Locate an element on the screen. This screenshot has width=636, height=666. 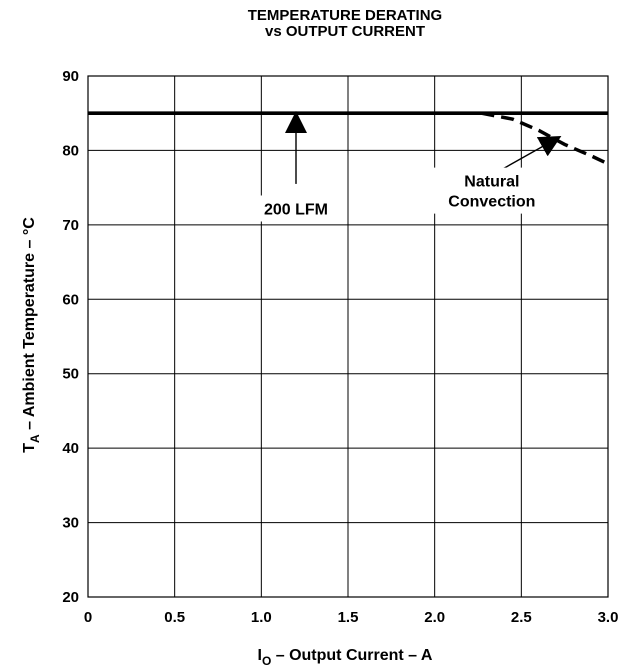
y-axis-label: TA – Ambient Temperature – °C is located at coordinates (31, 335).